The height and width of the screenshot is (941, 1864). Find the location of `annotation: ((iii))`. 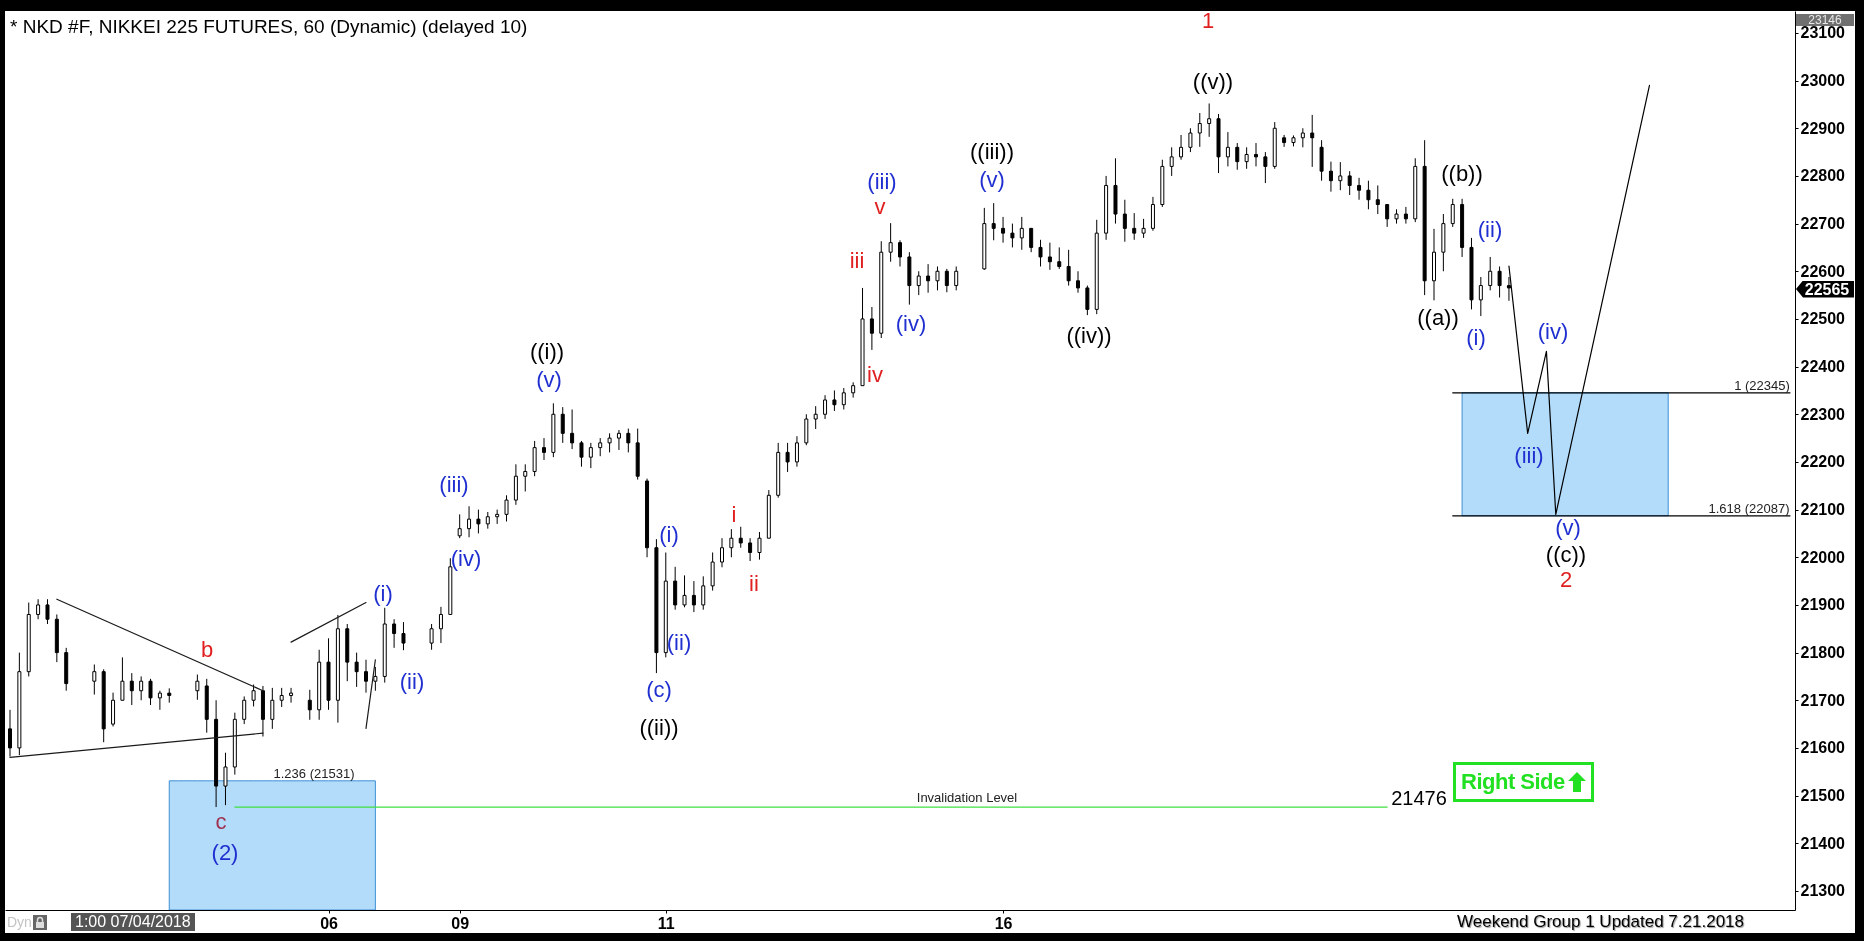

annotation: ((iii)) is located at coordinates (992, 151).